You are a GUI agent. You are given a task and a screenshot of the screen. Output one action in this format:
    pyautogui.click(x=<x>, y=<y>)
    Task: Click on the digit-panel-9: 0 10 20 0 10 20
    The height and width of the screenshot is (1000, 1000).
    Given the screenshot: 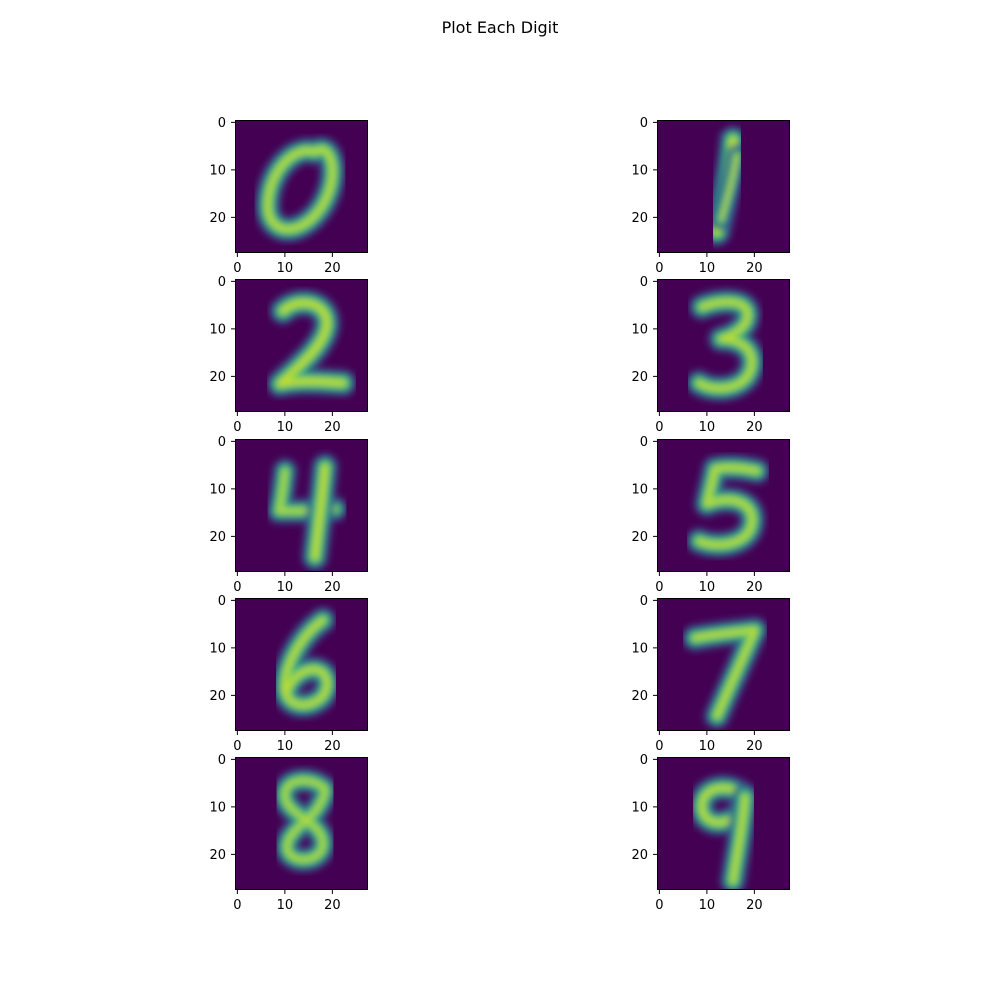 What is the action you would take?
    pyautogui.click(x=710, y=833)
    